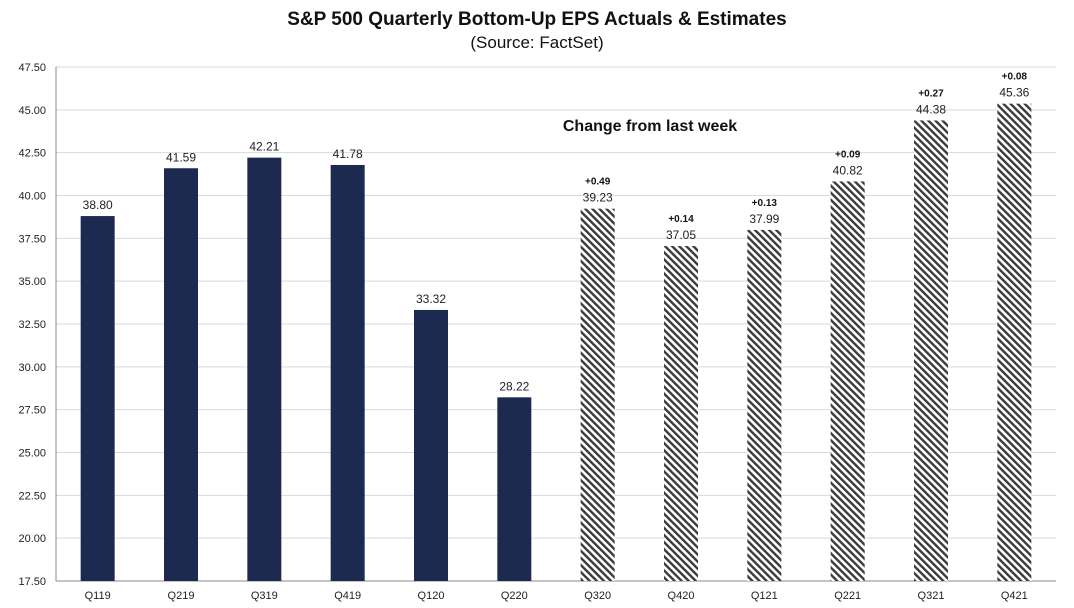 The height and width of the screenshot is (608, 1074). What do you see at coordinates (847, 596) in the screenshot?
I see `x-tick-q221: Q221` at bounding box center [847, 596].